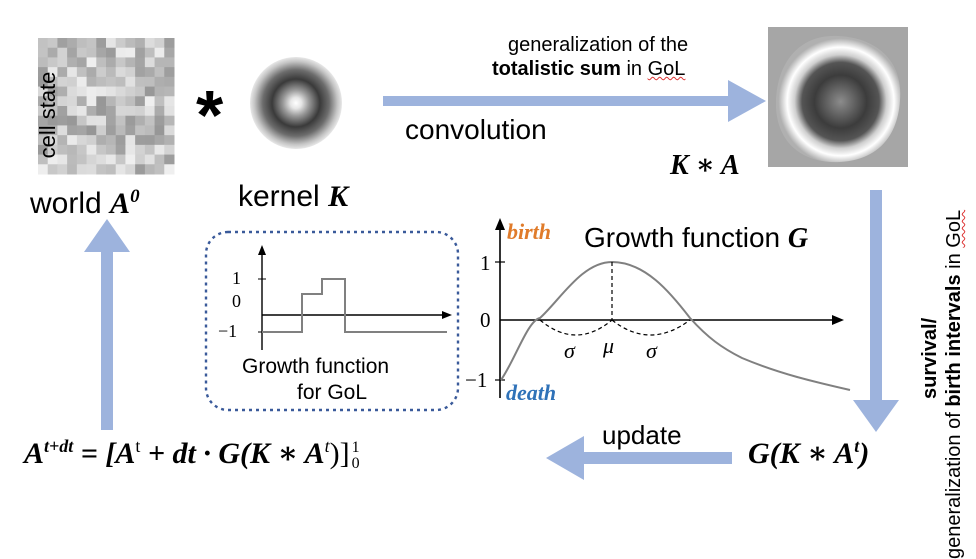 This screenshot has height=559, width=976. What do you see at coordinates (576, 327) in the screenshot?
I see `sigma-left-arc` at bounding box center [576, 327].